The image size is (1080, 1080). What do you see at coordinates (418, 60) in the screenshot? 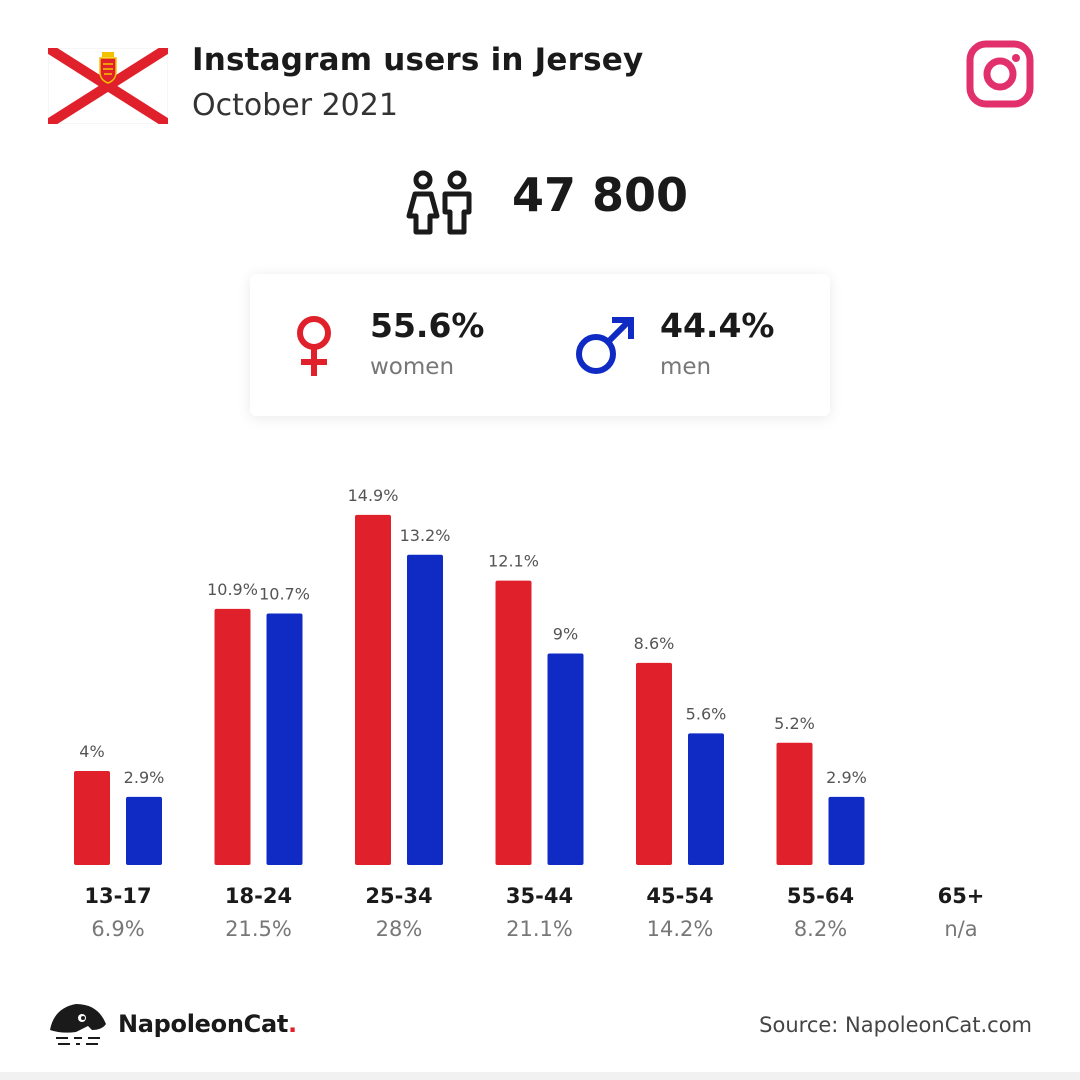
I see `page-title: Instagram users in Jersey` at bounding box center [418, 60].